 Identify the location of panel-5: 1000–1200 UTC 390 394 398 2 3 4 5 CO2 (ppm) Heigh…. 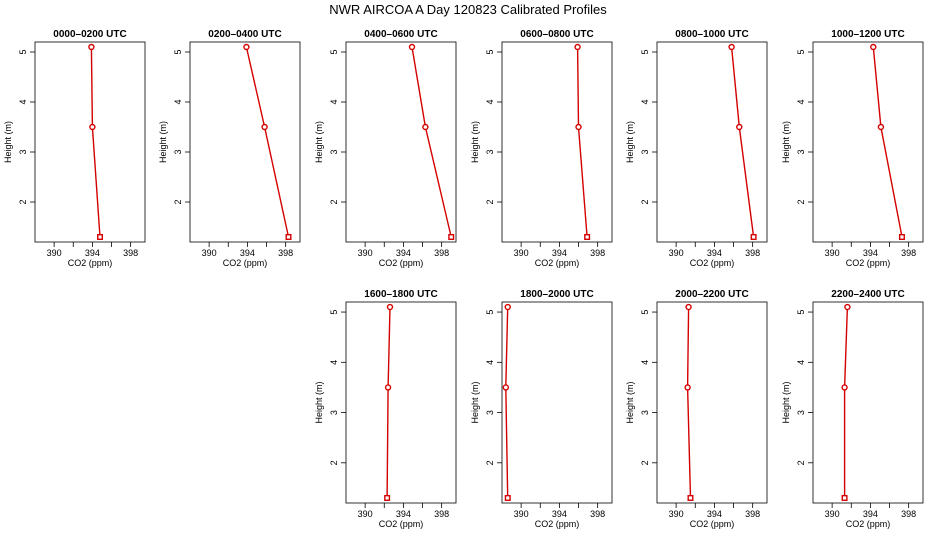
(852, 148).